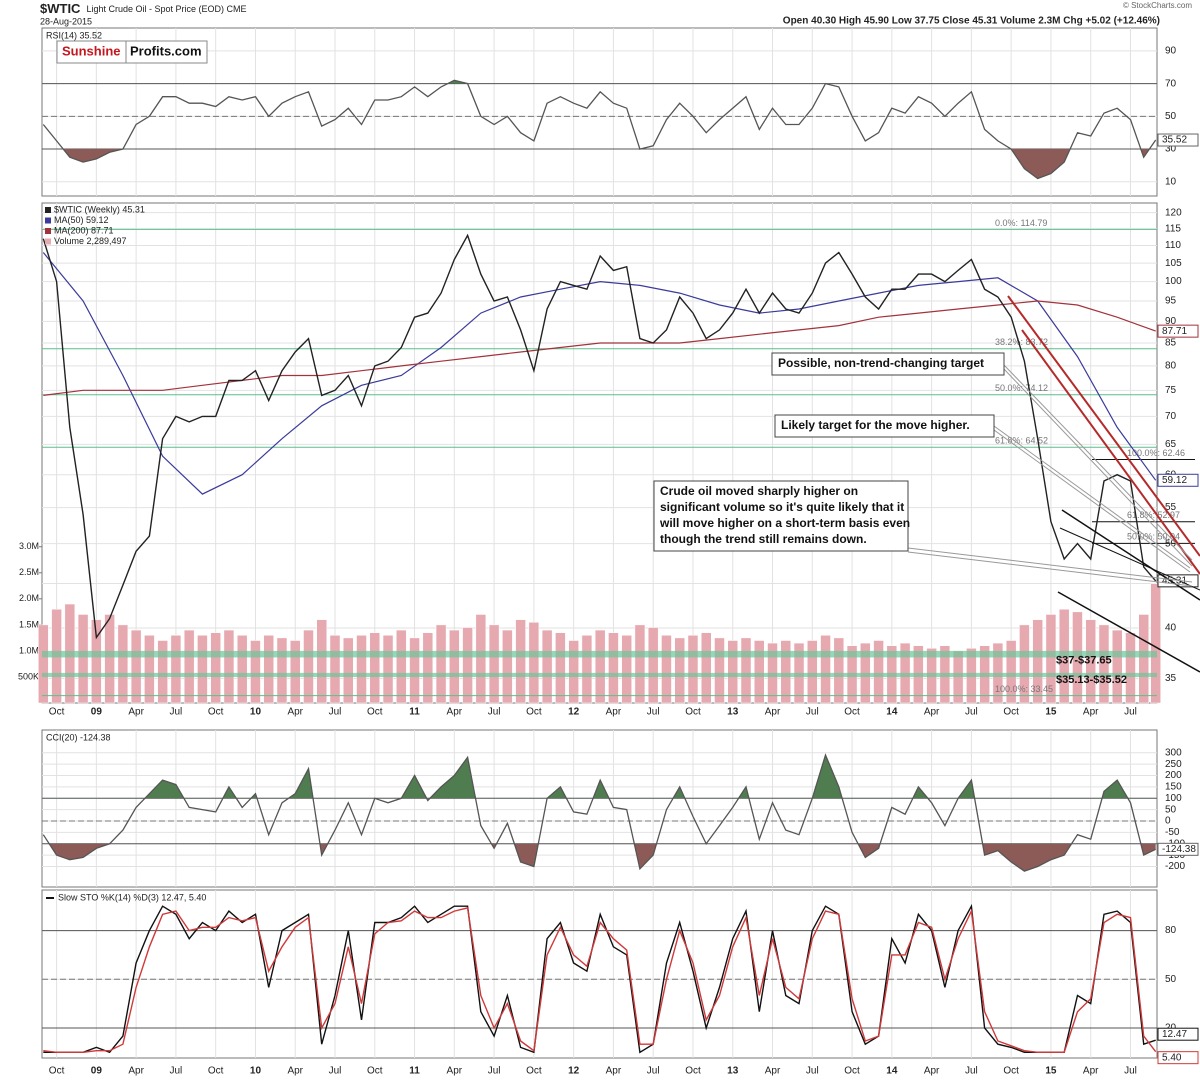 The width and height of the screenshot is (1200, 1083). I want to click on legend-swatch, so click(48, 220).